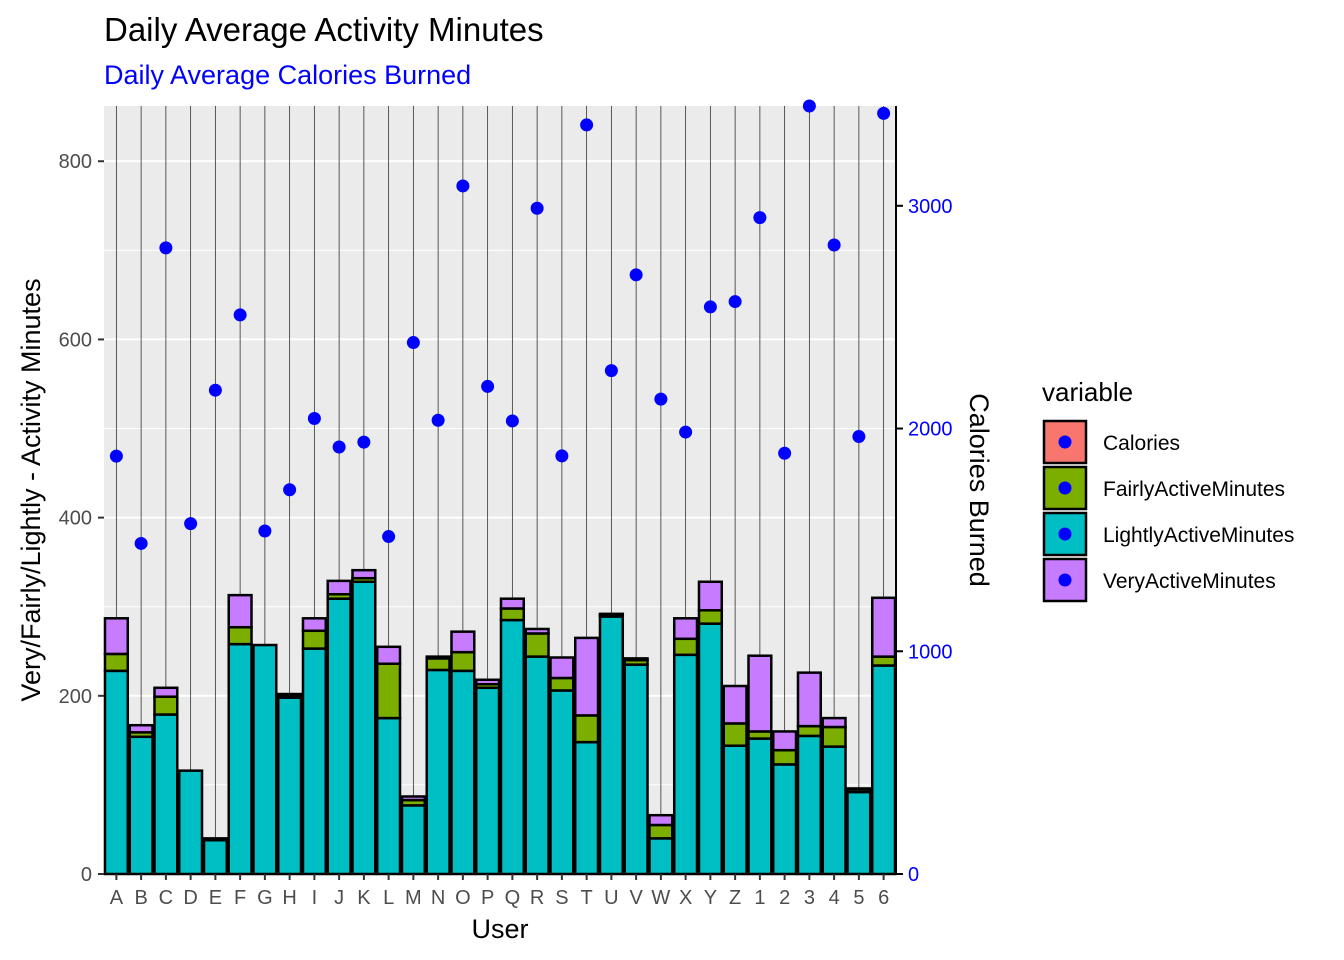 This screenshot has height=960, width=1344. Describe the element at coordinates (759, 898) in the screenshot. I see `x-tick-label: 1` at that location.